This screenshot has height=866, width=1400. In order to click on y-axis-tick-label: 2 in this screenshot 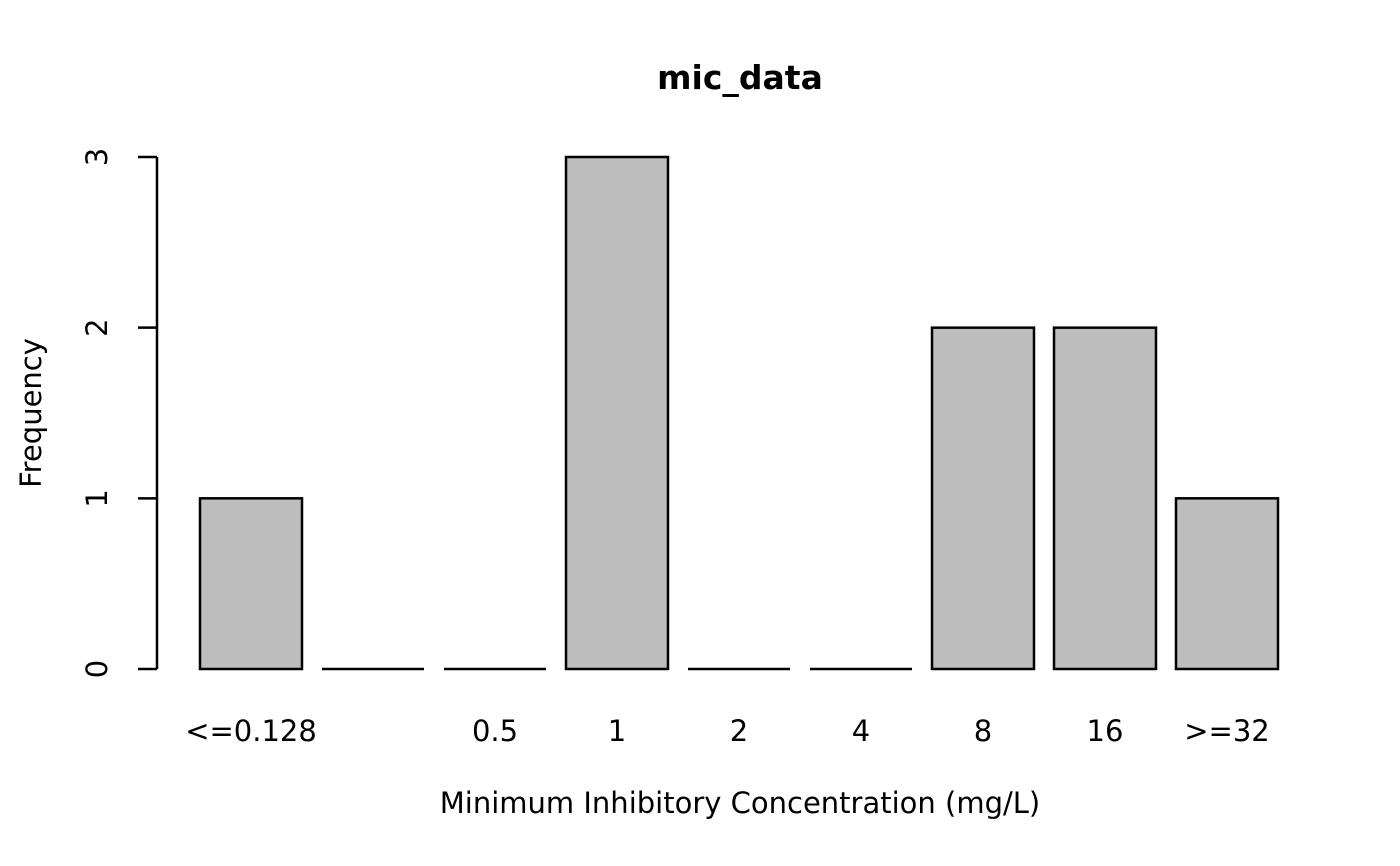, I will do `click(97, 327)`.